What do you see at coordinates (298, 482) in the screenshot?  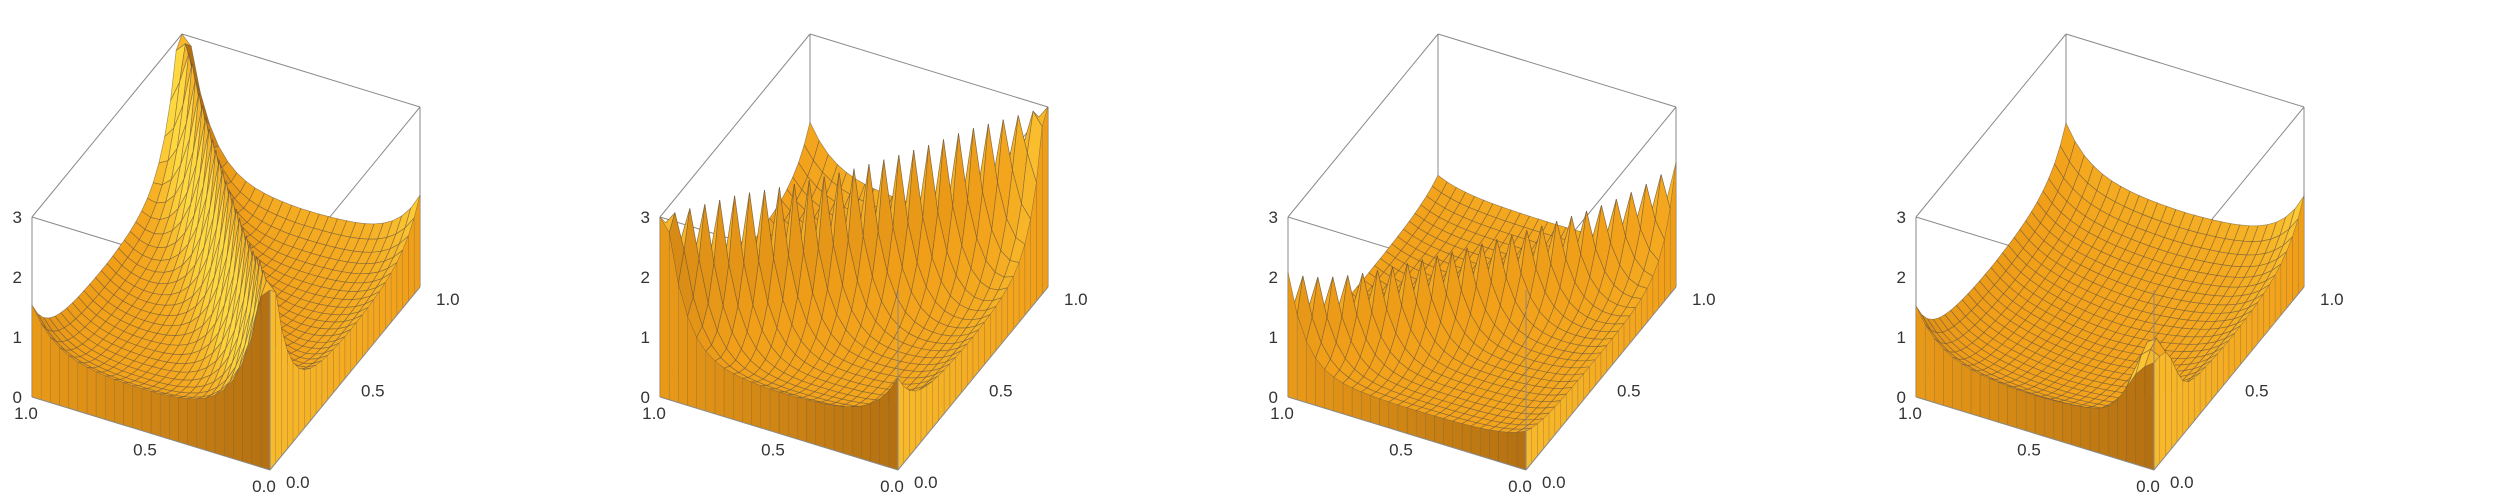 I see `y-tick-label: 0.0` at bounding box center [298, 482].